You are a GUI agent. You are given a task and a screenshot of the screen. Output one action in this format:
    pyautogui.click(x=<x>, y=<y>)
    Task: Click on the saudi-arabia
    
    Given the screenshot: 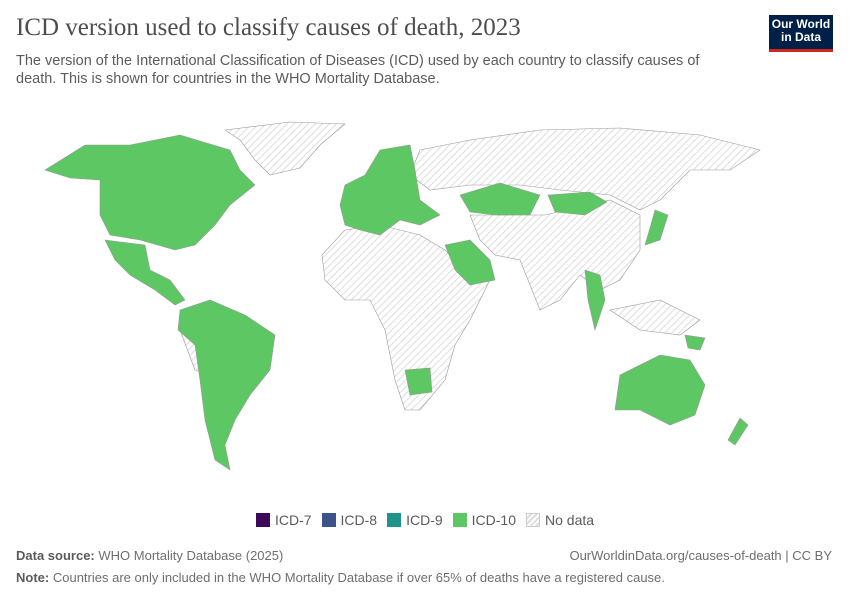 What is the action you would take?
    pyautogui.click(x=470, y=262)
    